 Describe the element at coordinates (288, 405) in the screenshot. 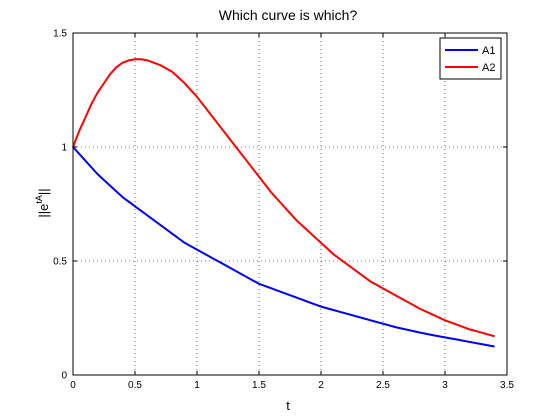

I see `x-axis-title: t` at that location.